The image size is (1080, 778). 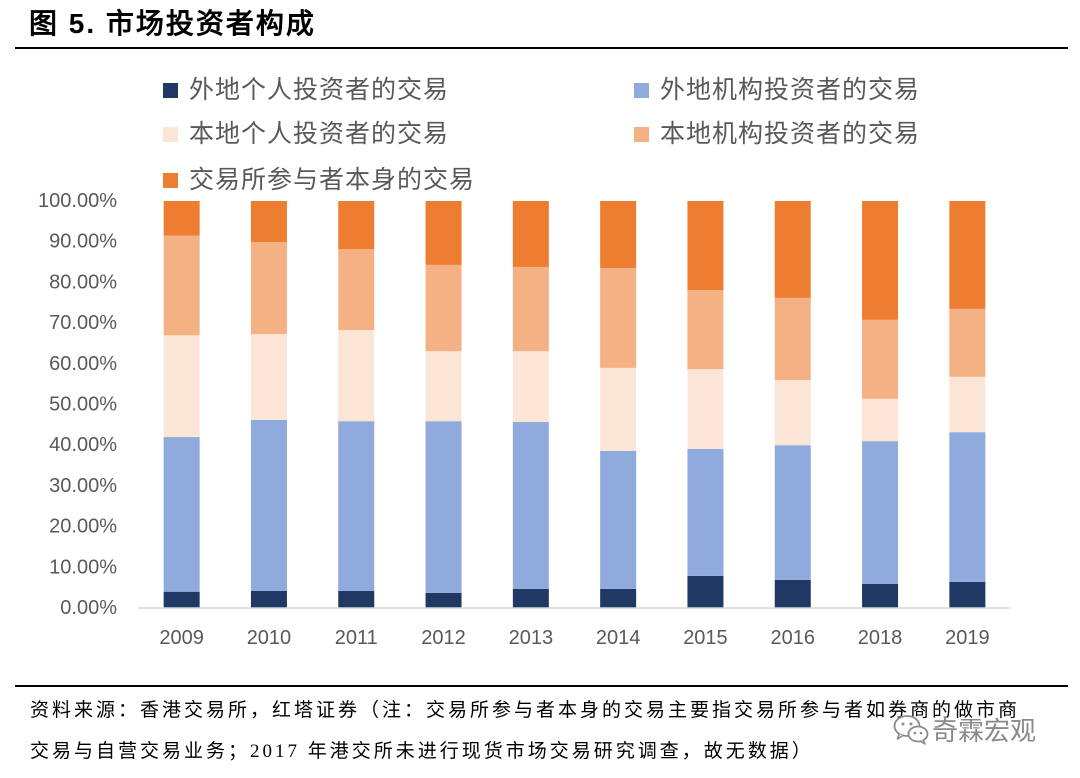 What do you see at coordinates (880, 359) in the screenshot?
I see `bar-local-institutional-2018` at bounding box center [880, 359].